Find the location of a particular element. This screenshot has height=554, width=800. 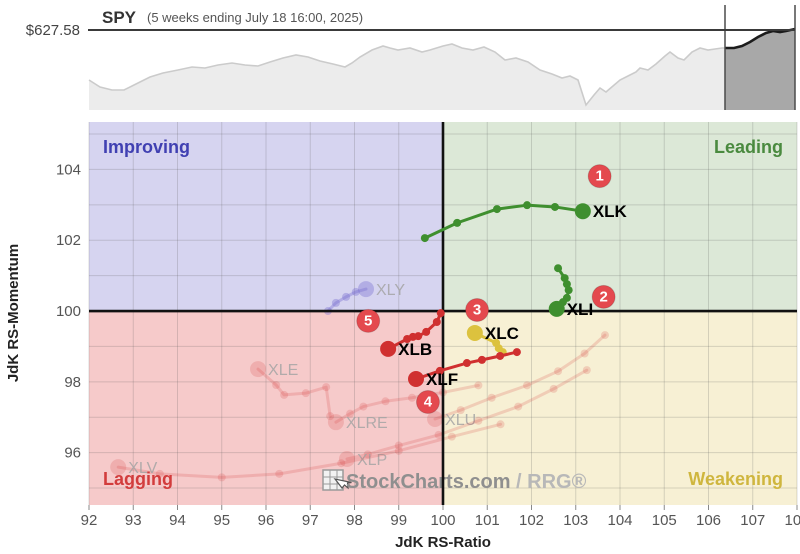

series-label-xly: XLY is located at coordinates (390, 290).